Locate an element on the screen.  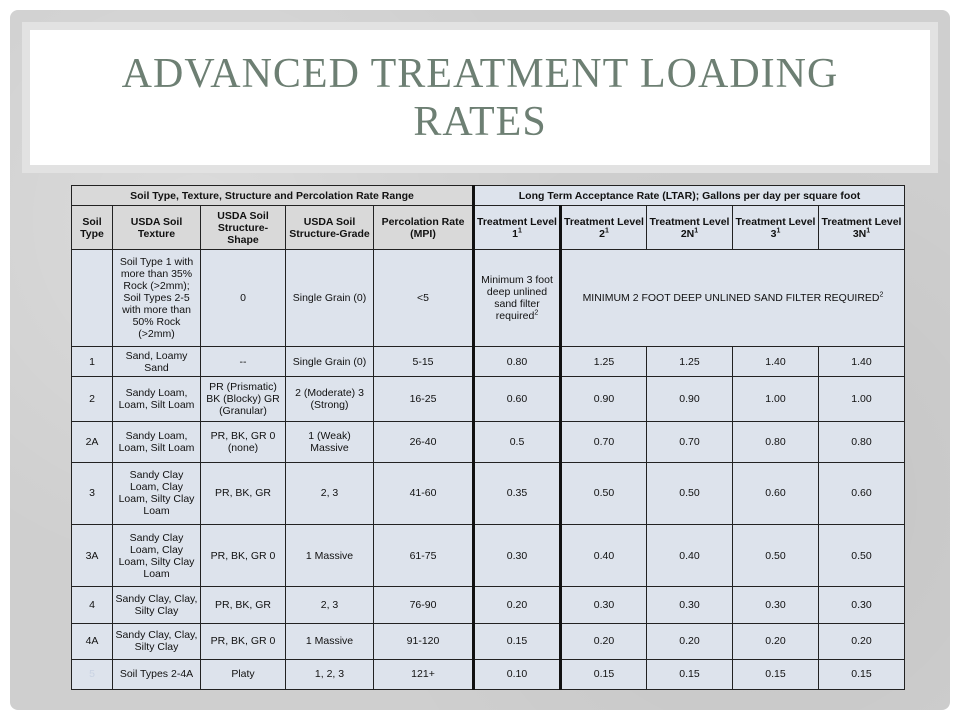
cell-tl3: 0.60 is located at coordinates (775, 493).